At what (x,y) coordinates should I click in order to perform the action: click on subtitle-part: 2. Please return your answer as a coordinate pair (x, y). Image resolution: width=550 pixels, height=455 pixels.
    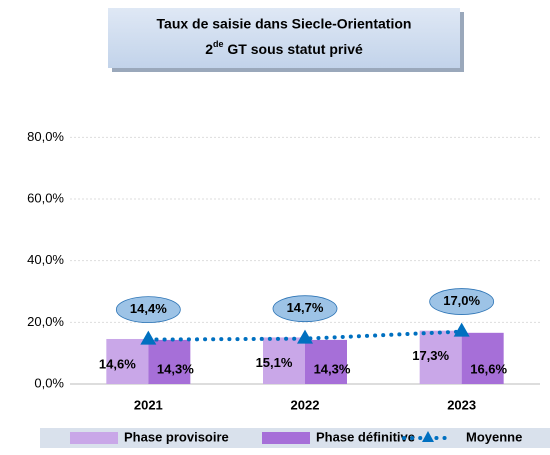
    Looking at the image, I should click on (209, 49).